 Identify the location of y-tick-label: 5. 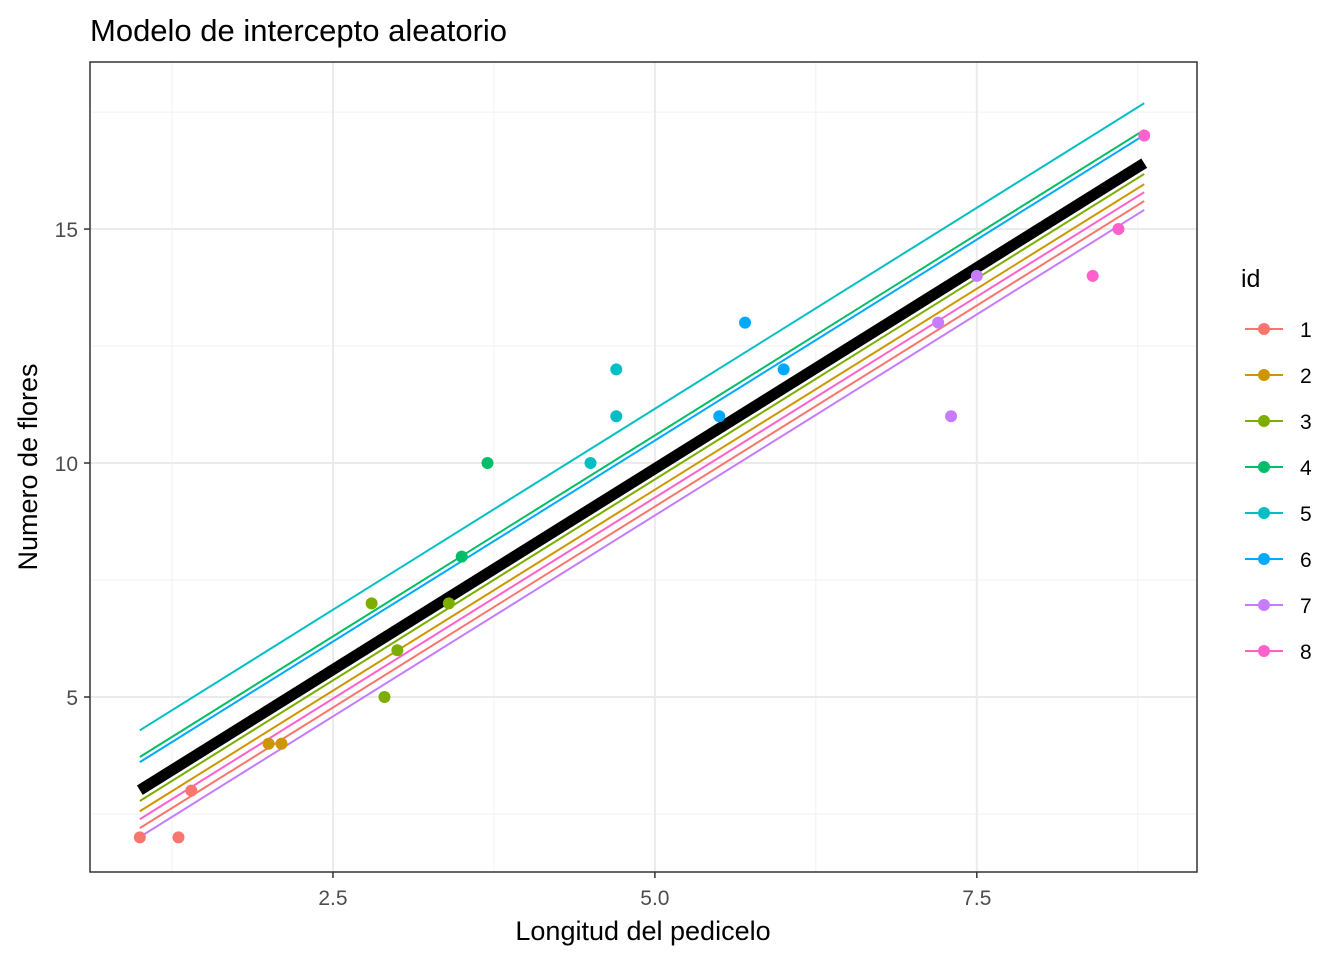
(72, 698).